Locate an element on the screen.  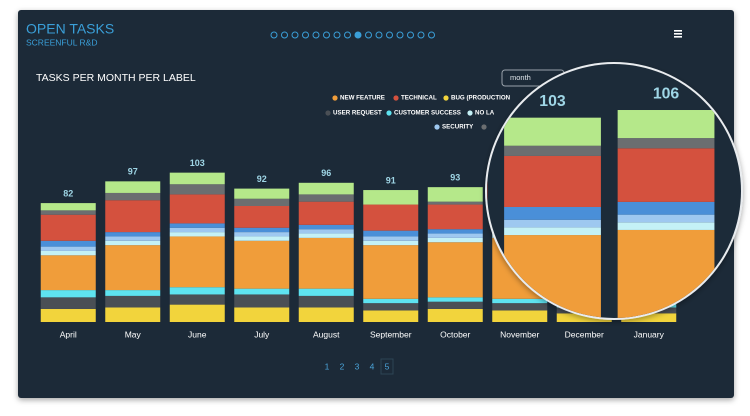
page-number: 4 is located at coordinates (372, 366).